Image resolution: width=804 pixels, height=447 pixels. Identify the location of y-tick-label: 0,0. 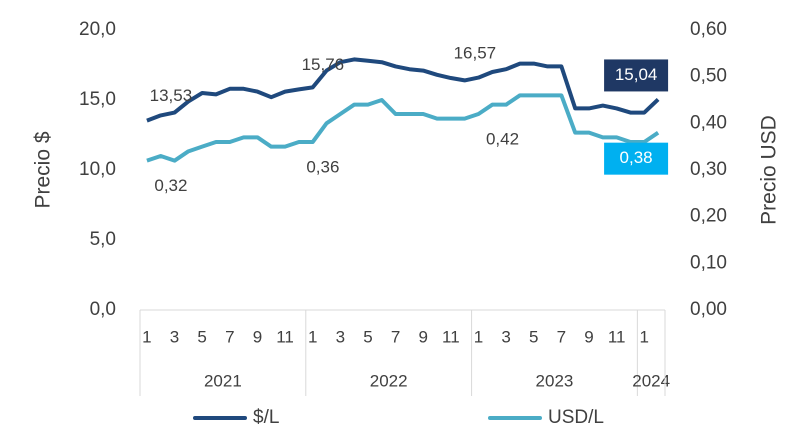
(103, 309).